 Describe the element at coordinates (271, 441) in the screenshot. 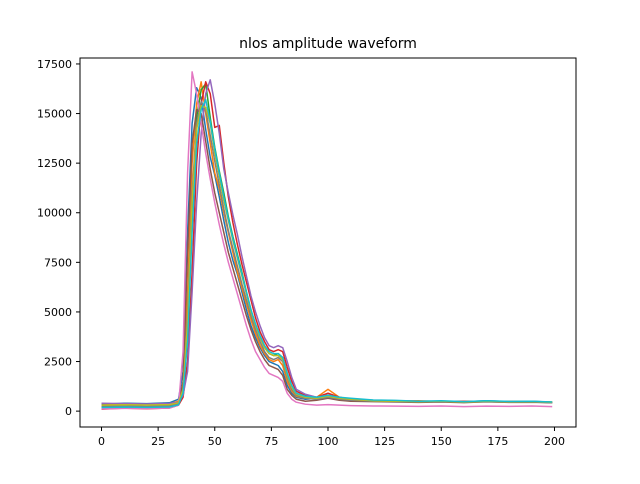

I see `x-tick-label: 75` at that location.